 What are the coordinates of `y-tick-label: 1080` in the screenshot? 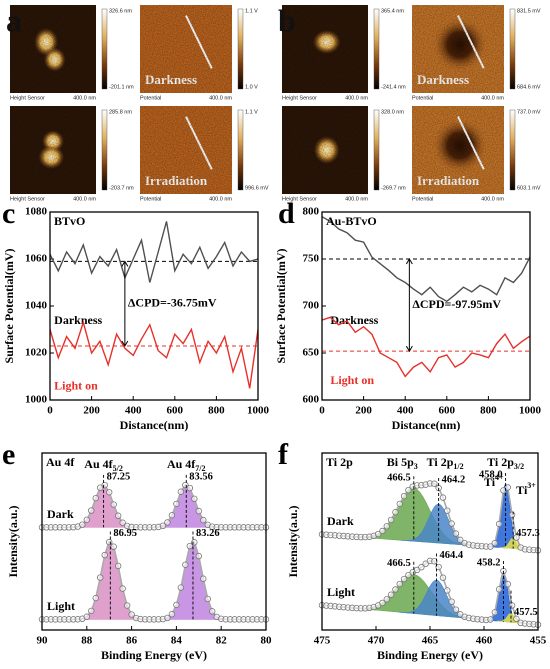 It's located at (36, 212).